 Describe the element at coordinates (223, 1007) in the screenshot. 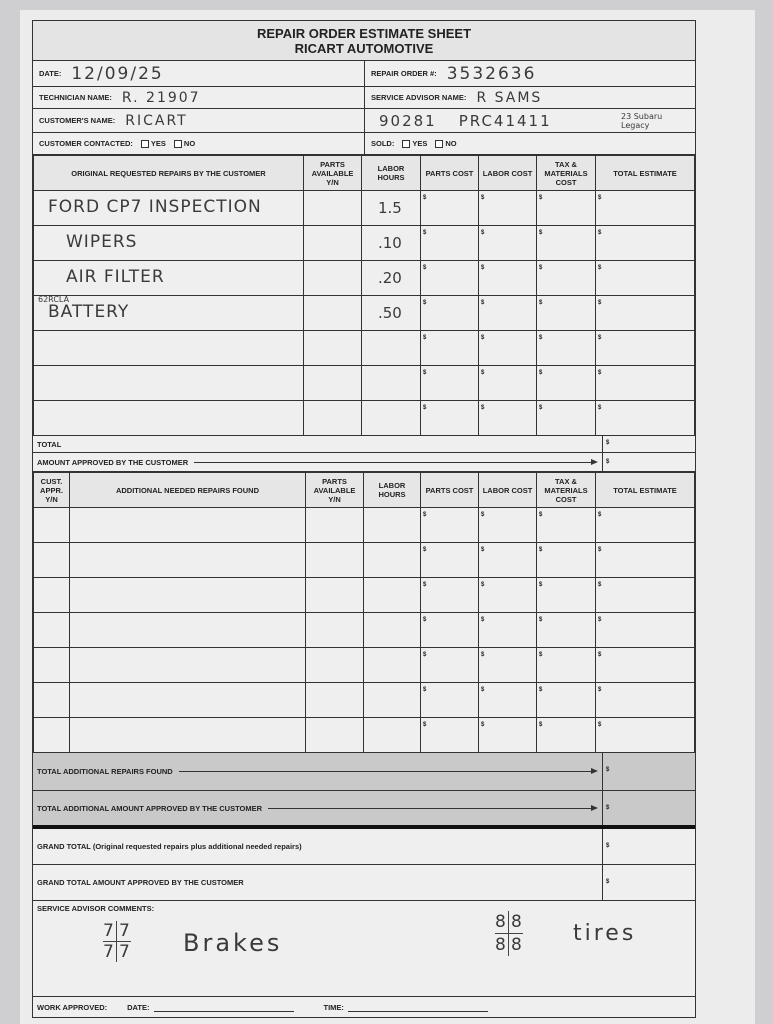

I see `approval-date-field` at that location.